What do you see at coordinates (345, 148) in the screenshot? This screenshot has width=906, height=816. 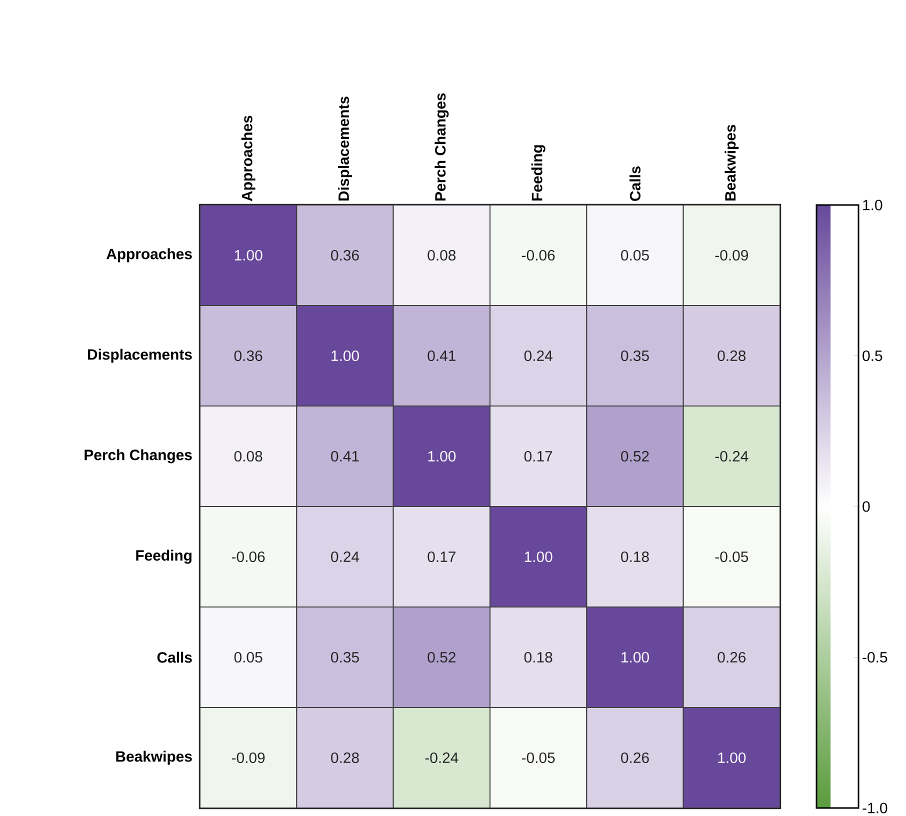 I see `x-tick-label: Displacements` at bounding box center [345, 148].